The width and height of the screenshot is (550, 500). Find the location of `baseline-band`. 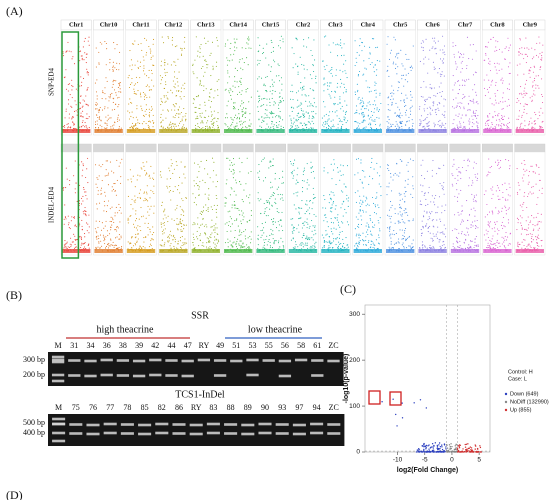

baseline-band is located at coordinates (173, 251).